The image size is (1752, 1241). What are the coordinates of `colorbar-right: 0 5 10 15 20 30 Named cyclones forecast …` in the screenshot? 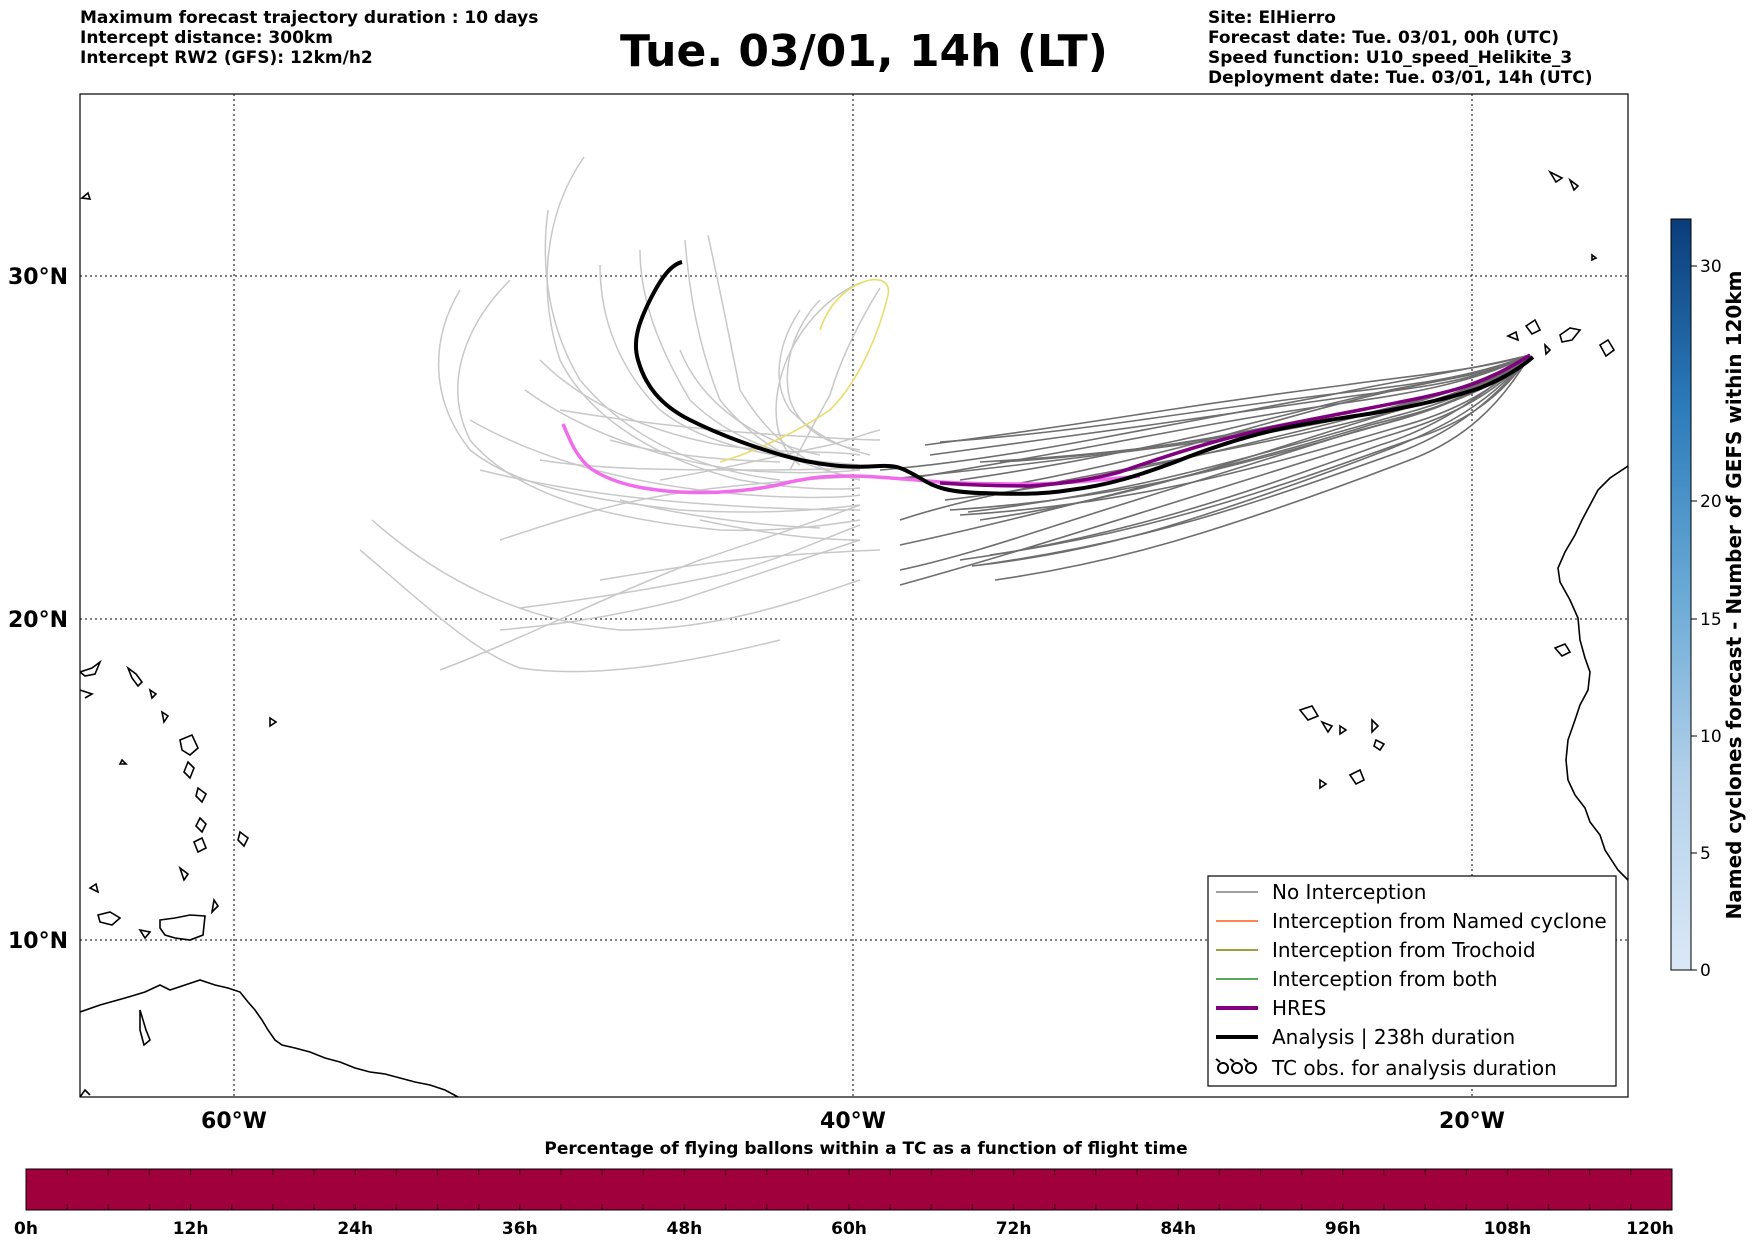 It's located at (1708, 599).